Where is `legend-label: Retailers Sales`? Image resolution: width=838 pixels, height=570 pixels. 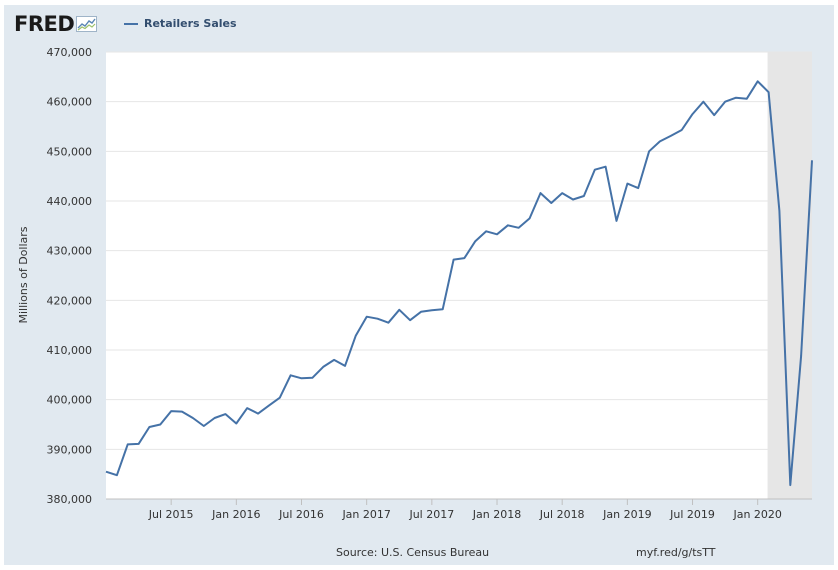 legend-label: Retailers Sales is located at coordinates (190, 23).